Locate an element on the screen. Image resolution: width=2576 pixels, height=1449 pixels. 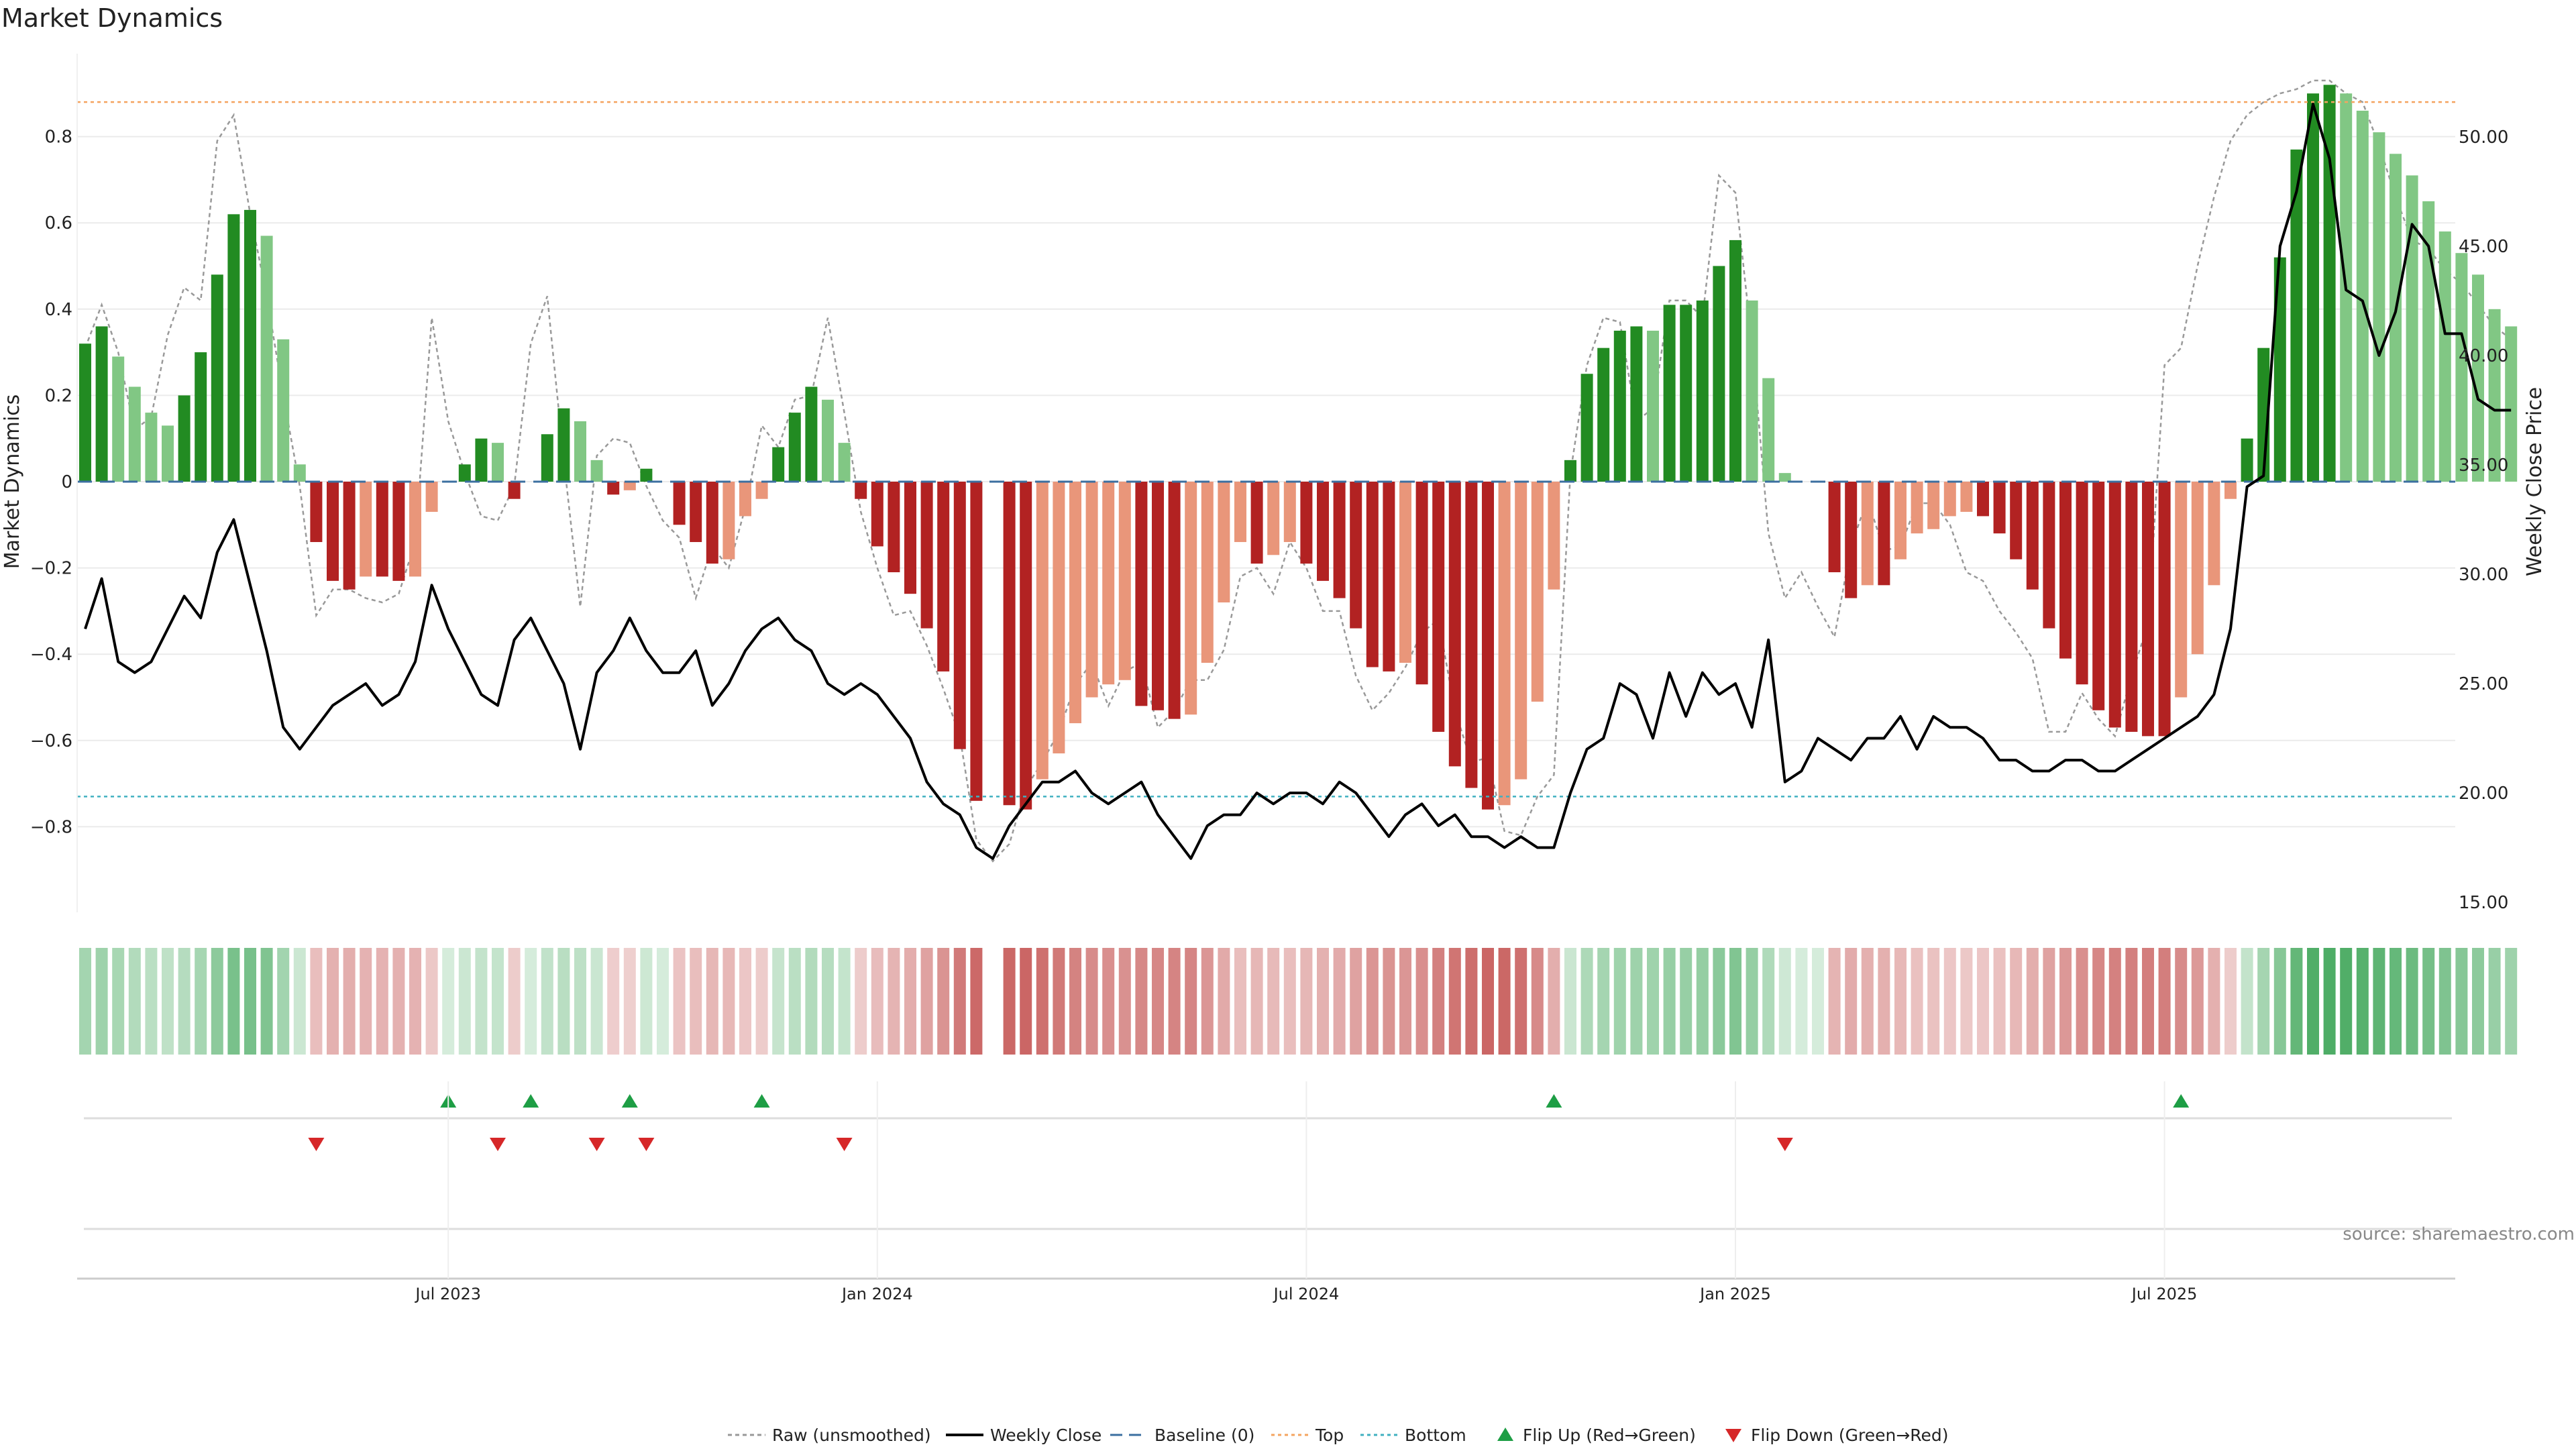
y-tick-label: −0.4 is located at coordinates (51, 655).